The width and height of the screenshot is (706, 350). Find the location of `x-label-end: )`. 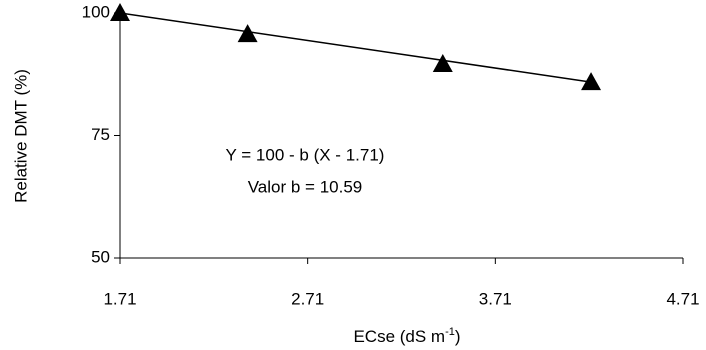

x-label-end: ) is located at coordinates (458, 336).